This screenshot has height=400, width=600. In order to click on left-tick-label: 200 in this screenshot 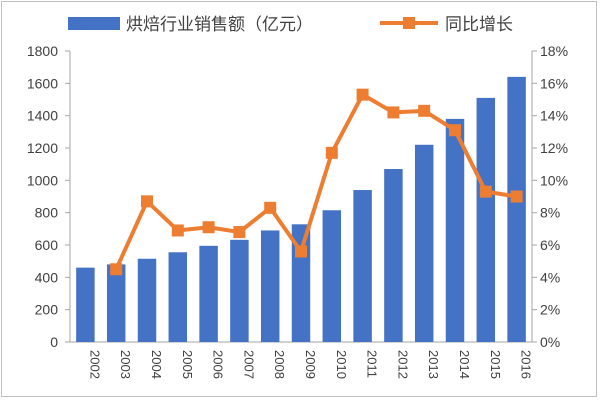, I will do `click(47, 310)`.